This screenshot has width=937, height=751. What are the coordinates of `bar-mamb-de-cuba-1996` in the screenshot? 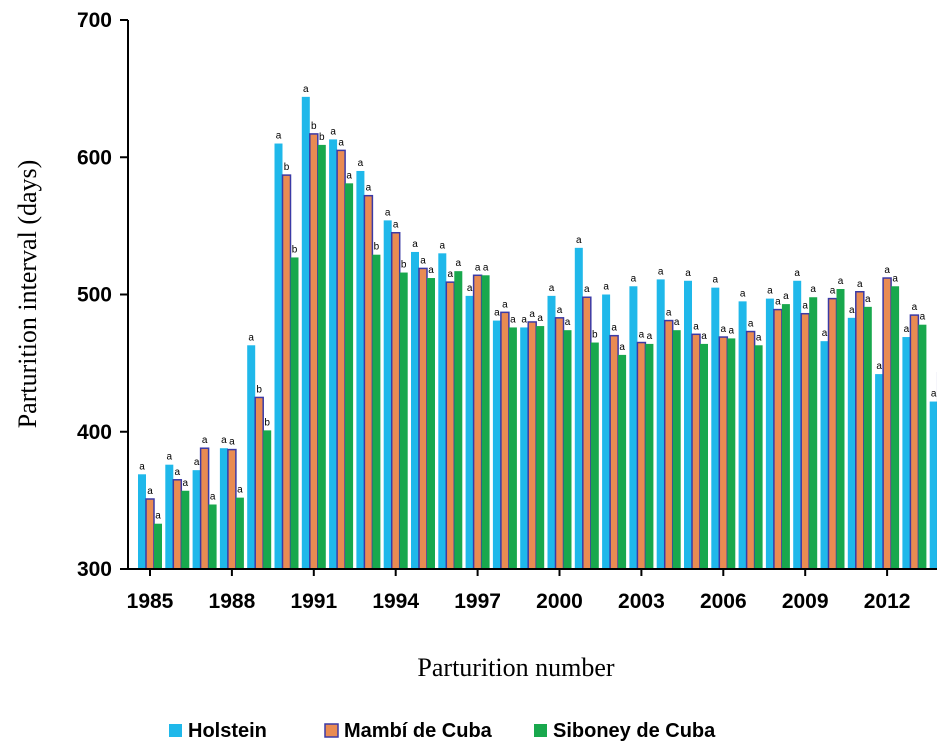 It's located at (450, 425).